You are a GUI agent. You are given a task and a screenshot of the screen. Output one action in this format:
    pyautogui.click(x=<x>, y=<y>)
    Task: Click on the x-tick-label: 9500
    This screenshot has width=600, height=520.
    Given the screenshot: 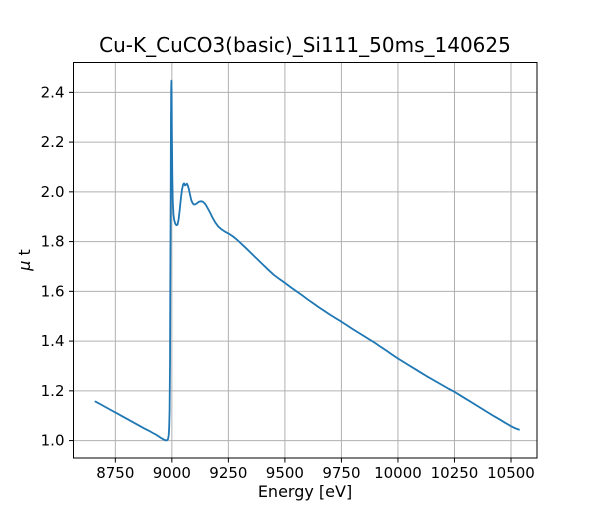 What is the action you would take?
    pyautogui.click(x=285, y=473)
    